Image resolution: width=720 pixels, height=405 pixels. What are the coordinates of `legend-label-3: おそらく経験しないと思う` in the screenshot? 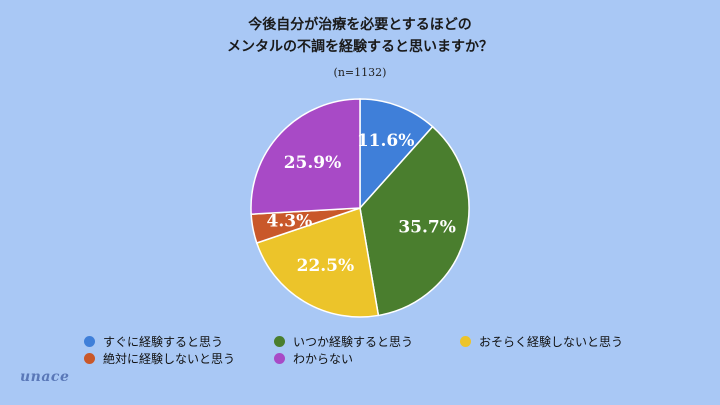 It's located at (551, 342).